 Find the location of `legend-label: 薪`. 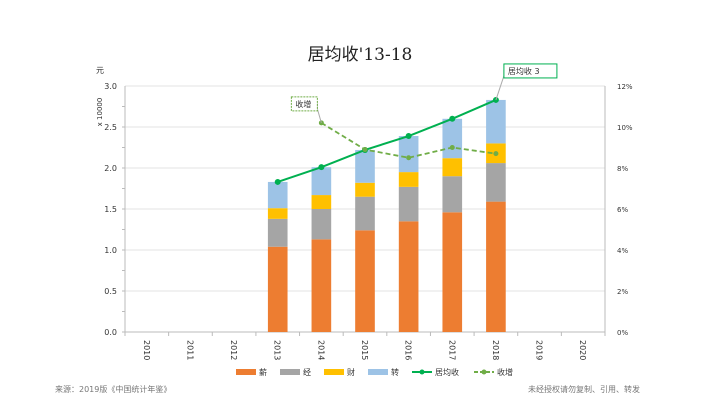

legend-label: 薪 is located at coordinates (263, 372).